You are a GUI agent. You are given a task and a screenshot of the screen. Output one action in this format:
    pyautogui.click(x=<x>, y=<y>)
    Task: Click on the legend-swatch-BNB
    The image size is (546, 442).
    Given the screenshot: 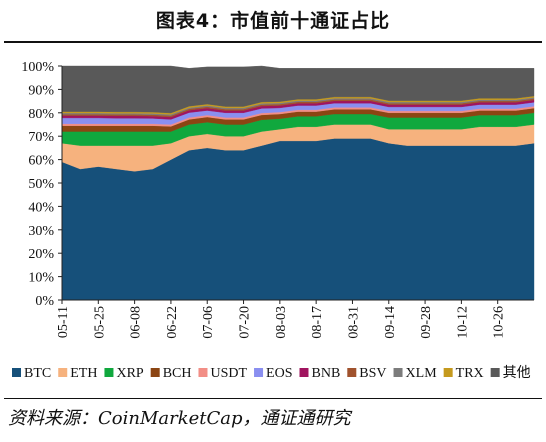 What is the action you would take?
    pyautogui.click(x=304, y=372)
    